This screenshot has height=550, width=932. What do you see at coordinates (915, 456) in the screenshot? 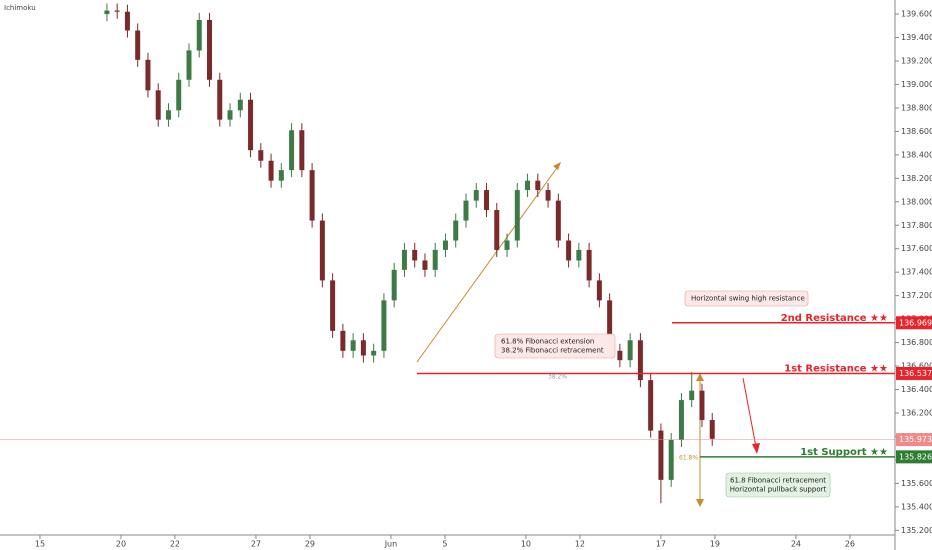
I see `price-tag-label: 135.826` at bounding box center [915, 456].